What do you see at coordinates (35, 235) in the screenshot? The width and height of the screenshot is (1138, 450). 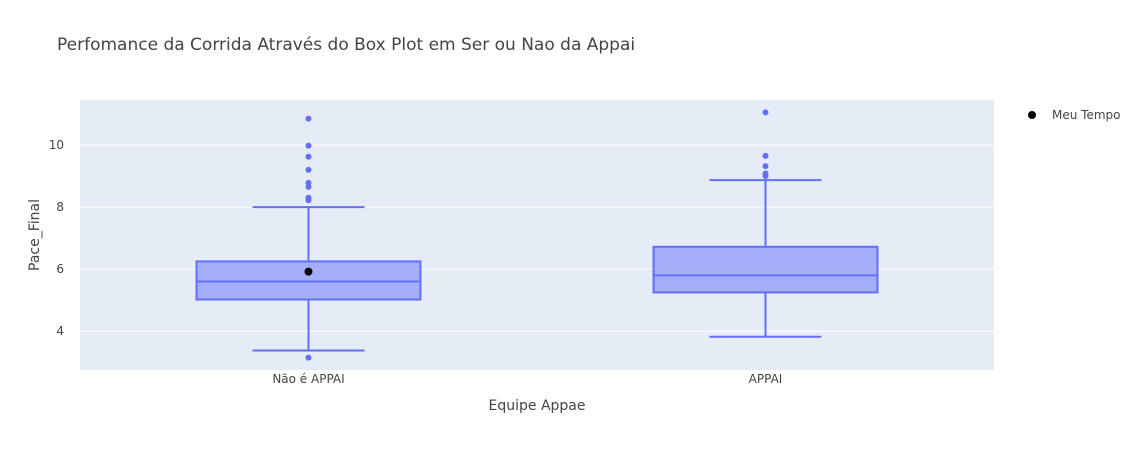 I see `y-axis-title: Pace_Final` at bounding box center [35, 235].